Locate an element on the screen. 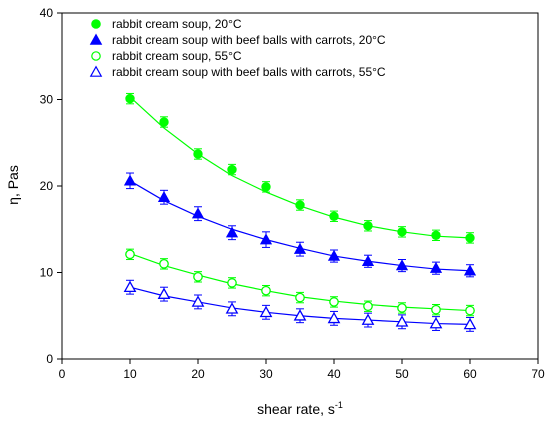 This screenshot has width=550, height=425. x-axis-title: shear rate, s-1 is located at coordinates (300, 408).